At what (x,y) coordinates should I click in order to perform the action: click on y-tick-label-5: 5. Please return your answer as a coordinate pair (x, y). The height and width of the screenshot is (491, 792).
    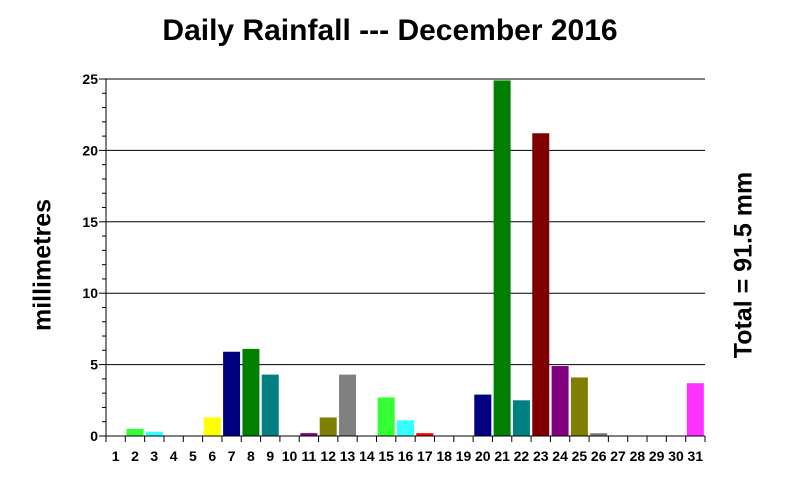
    Looking at the image, I should click on (94, 365).